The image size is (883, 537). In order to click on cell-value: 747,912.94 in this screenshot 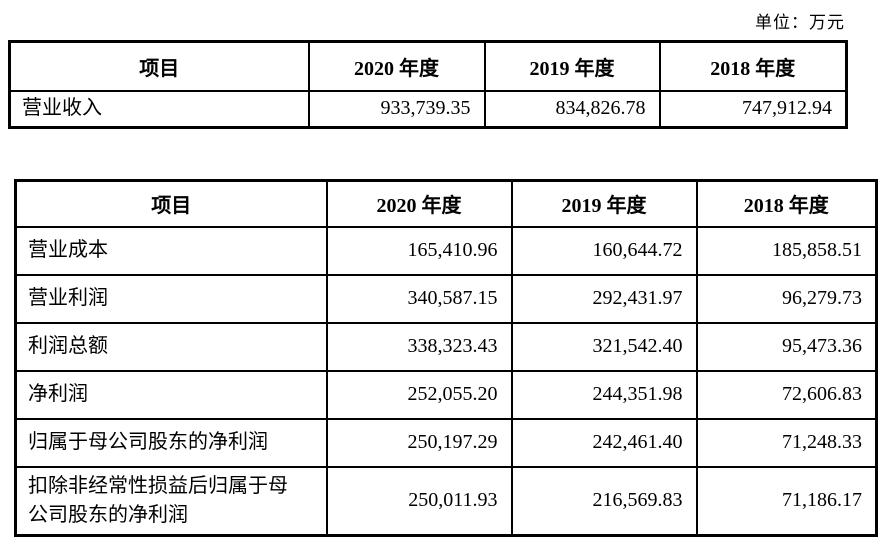, I will do `click(753, 109)`.